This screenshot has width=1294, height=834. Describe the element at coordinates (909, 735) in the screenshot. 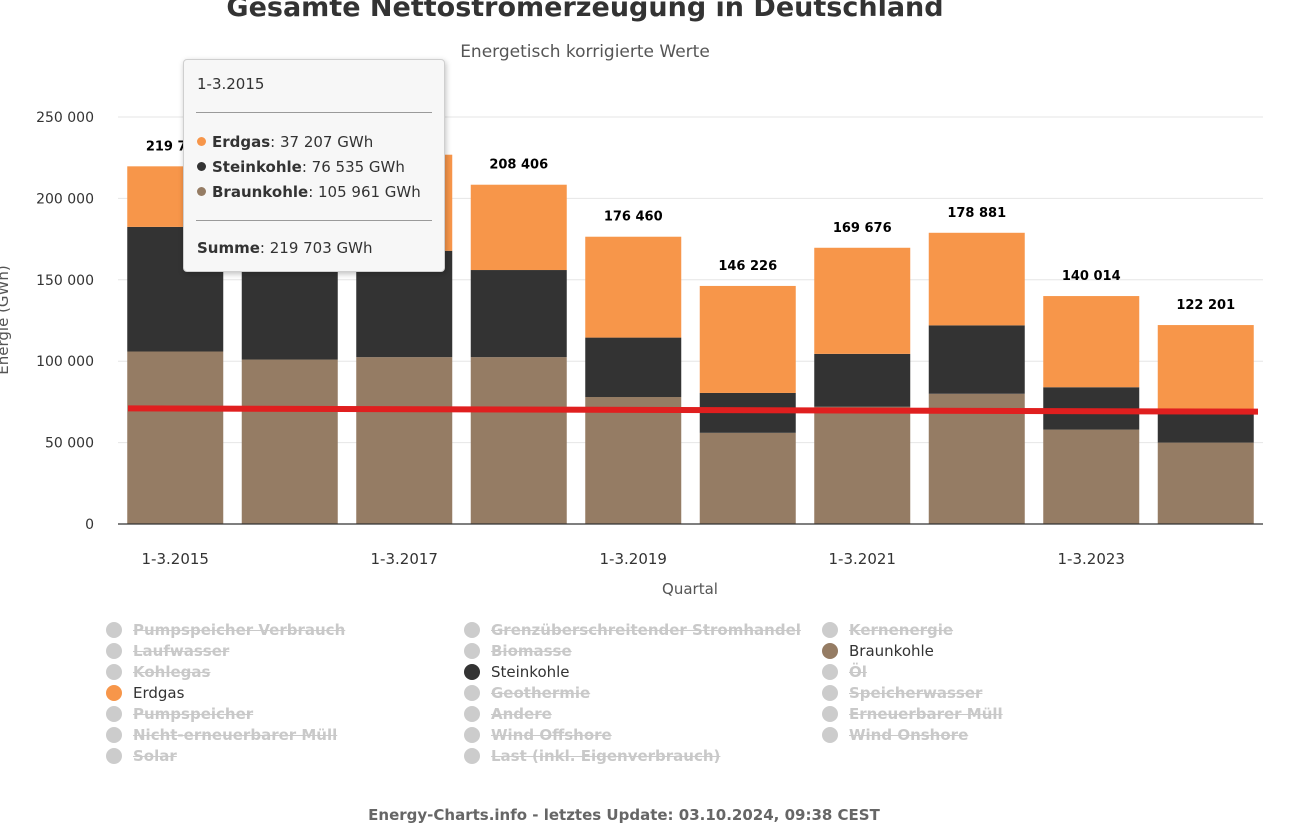

I see `legend-label: Wind Onshore` at that location.